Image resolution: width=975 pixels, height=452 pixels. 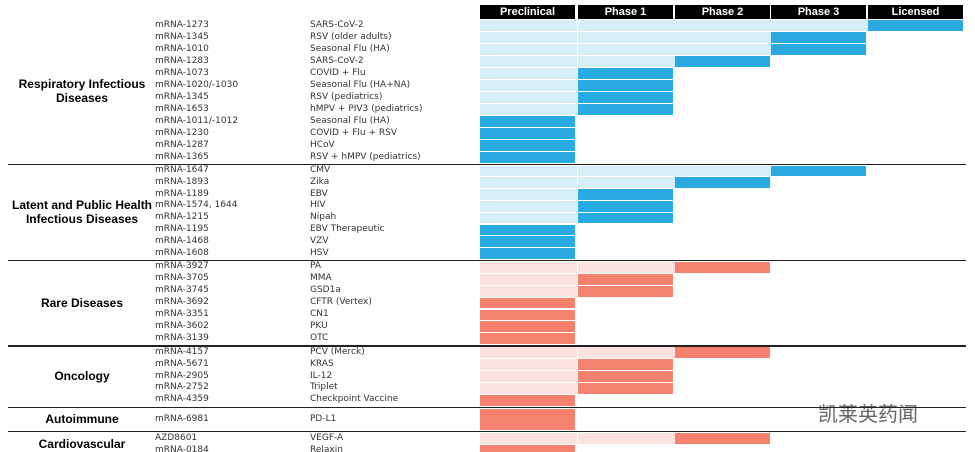 What do you see at coordinates (319, 193) in the screenshot?
I see `indication: EBV` at bounding box center [319, 193].